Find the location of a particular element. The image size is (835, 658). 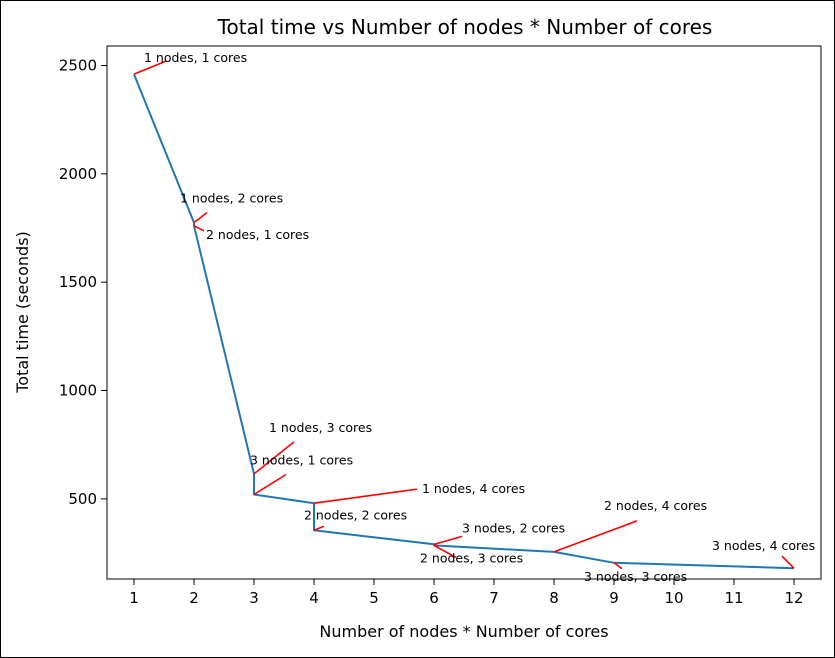

annotation-label: 1 nodes, 3 cores is located at coordinates (320, 427).